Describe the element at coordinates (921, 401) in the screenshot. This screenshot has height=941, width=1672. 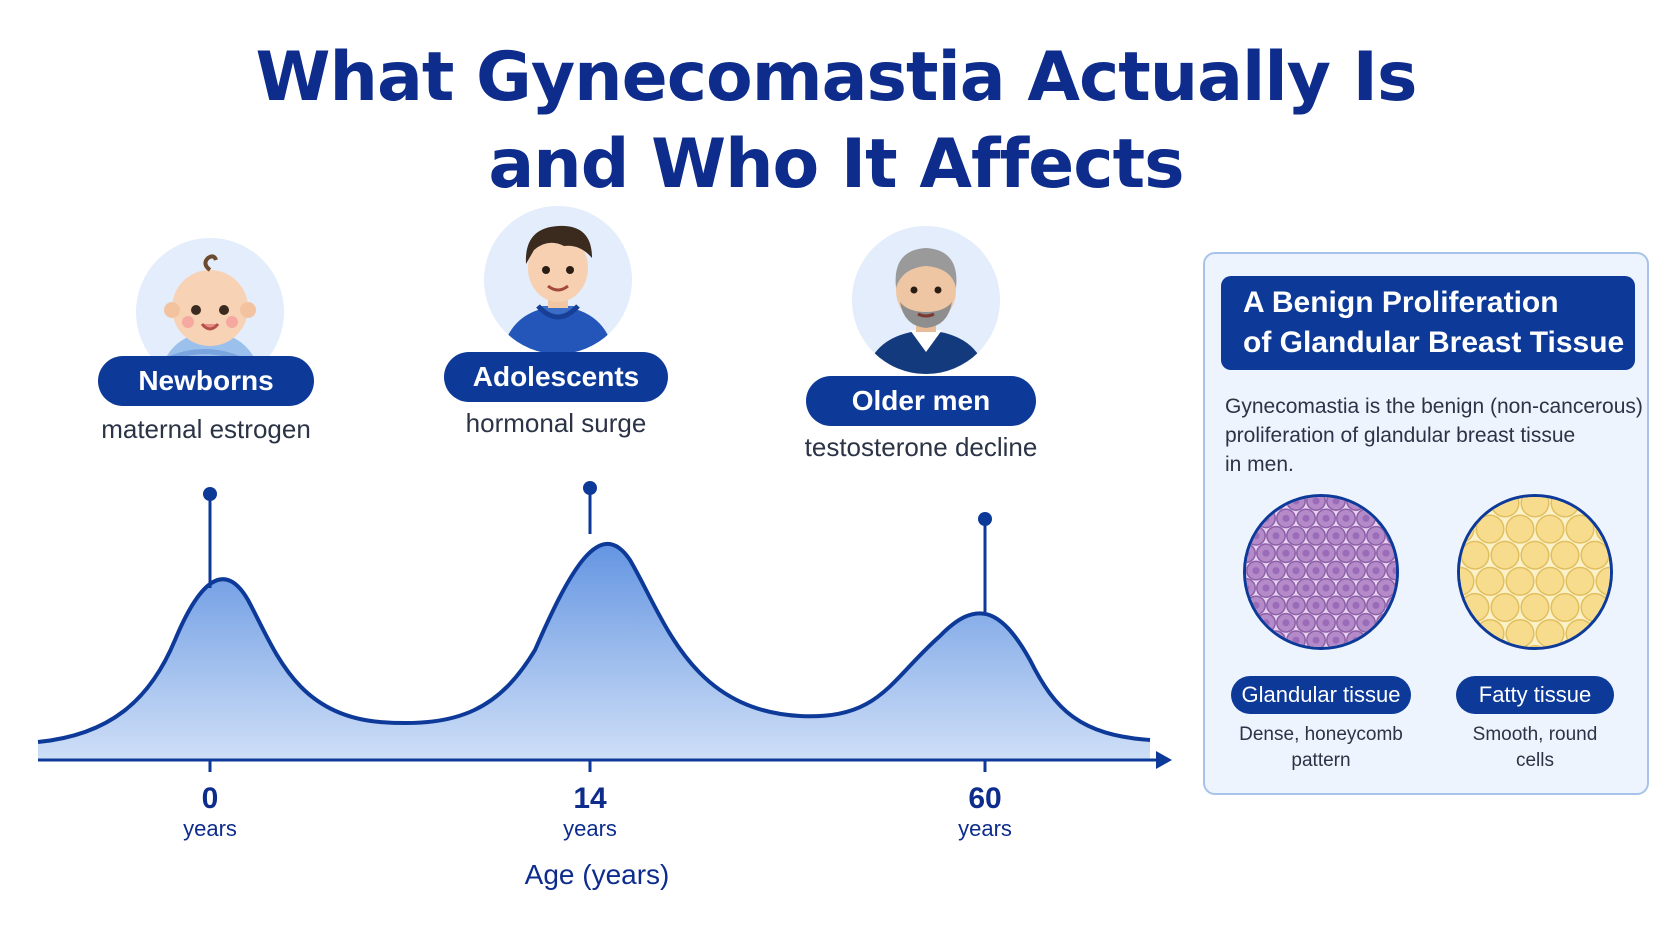
I see `group-label-older-men: Older men` at that location.